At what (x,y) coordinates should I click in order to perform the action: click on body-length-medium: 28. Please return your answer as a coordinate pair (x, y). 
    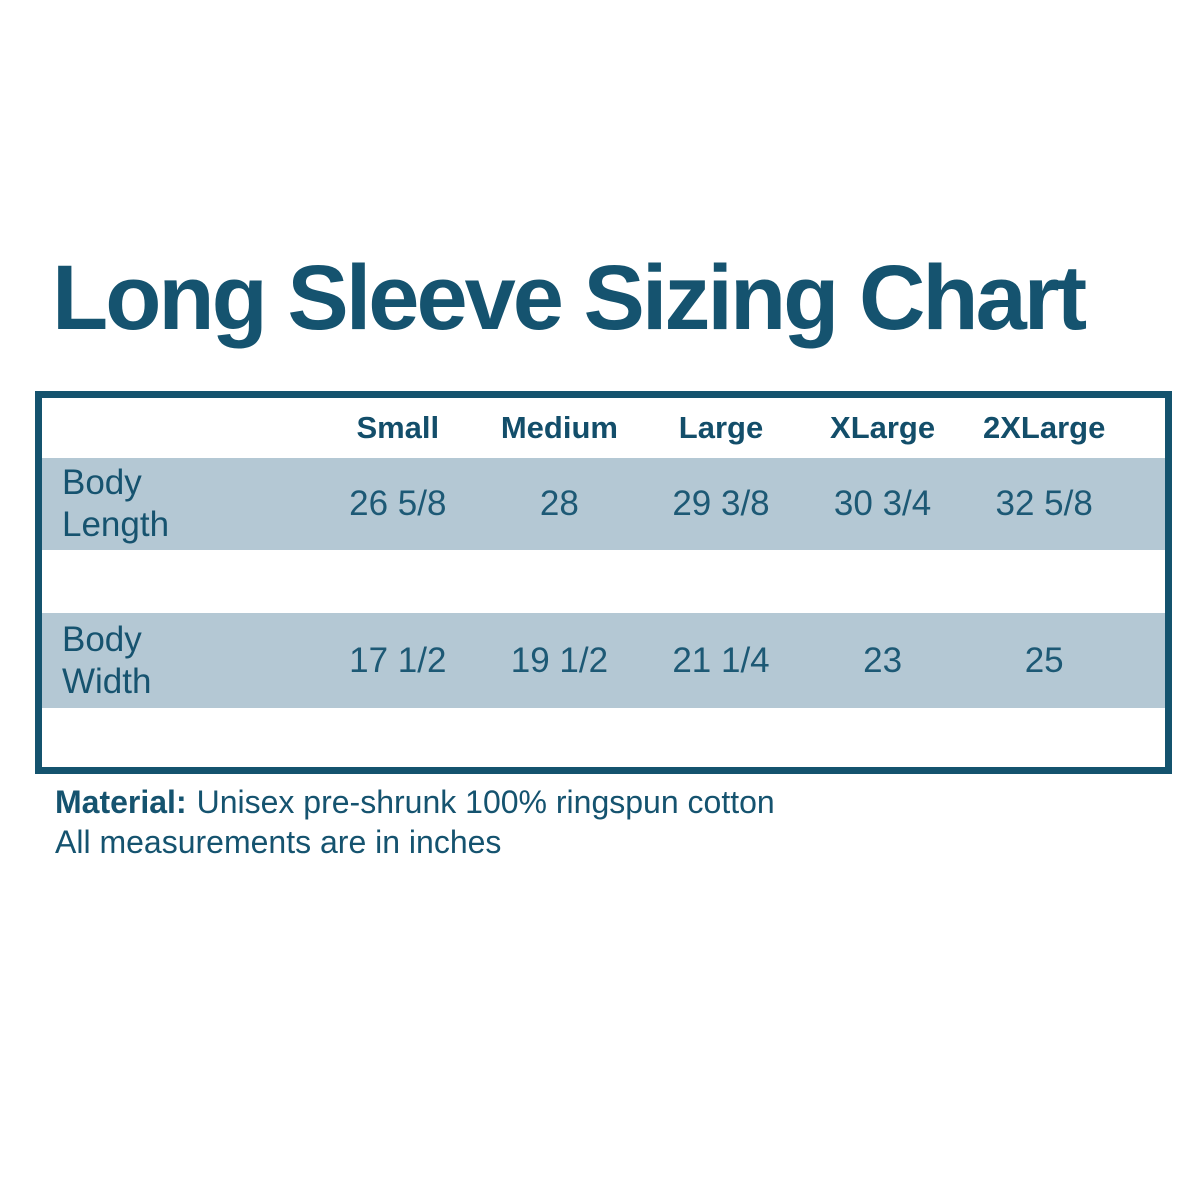
    Looking at the image, I should click on (559, 503).